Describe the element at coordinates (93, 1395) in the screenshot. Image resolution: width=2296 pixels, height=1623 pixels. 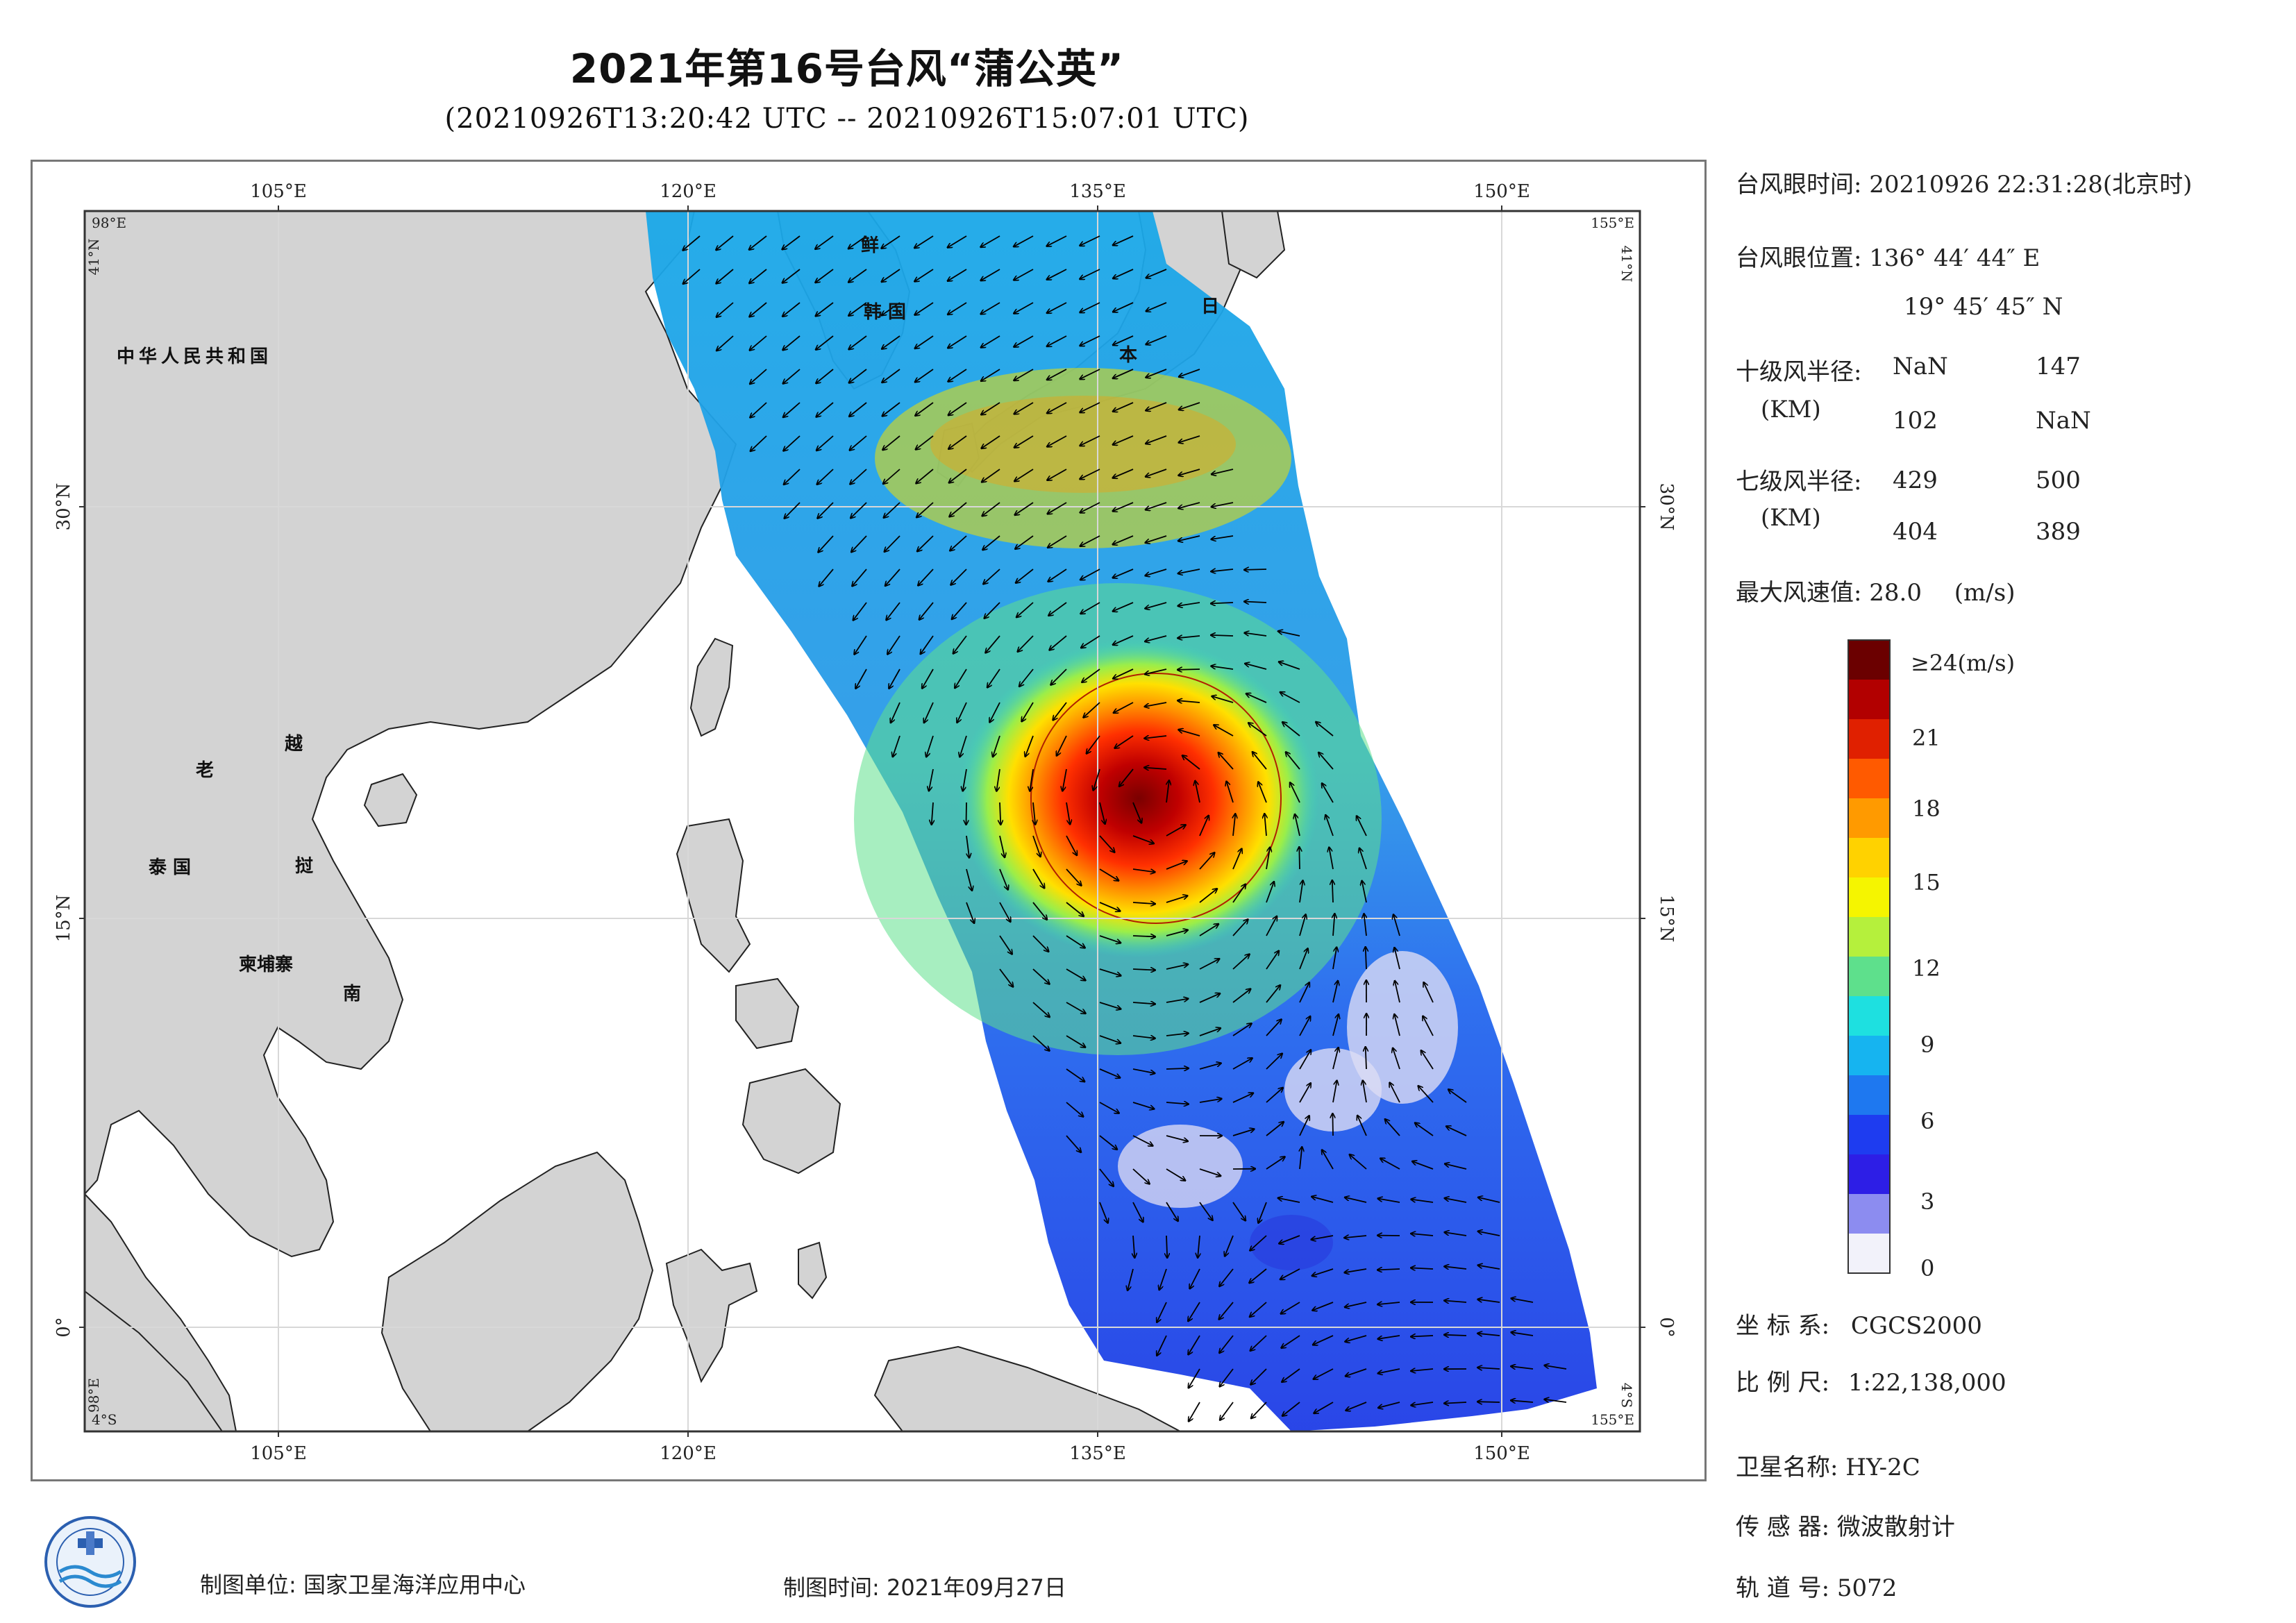
I see `corner-label: 98°E` at that location.